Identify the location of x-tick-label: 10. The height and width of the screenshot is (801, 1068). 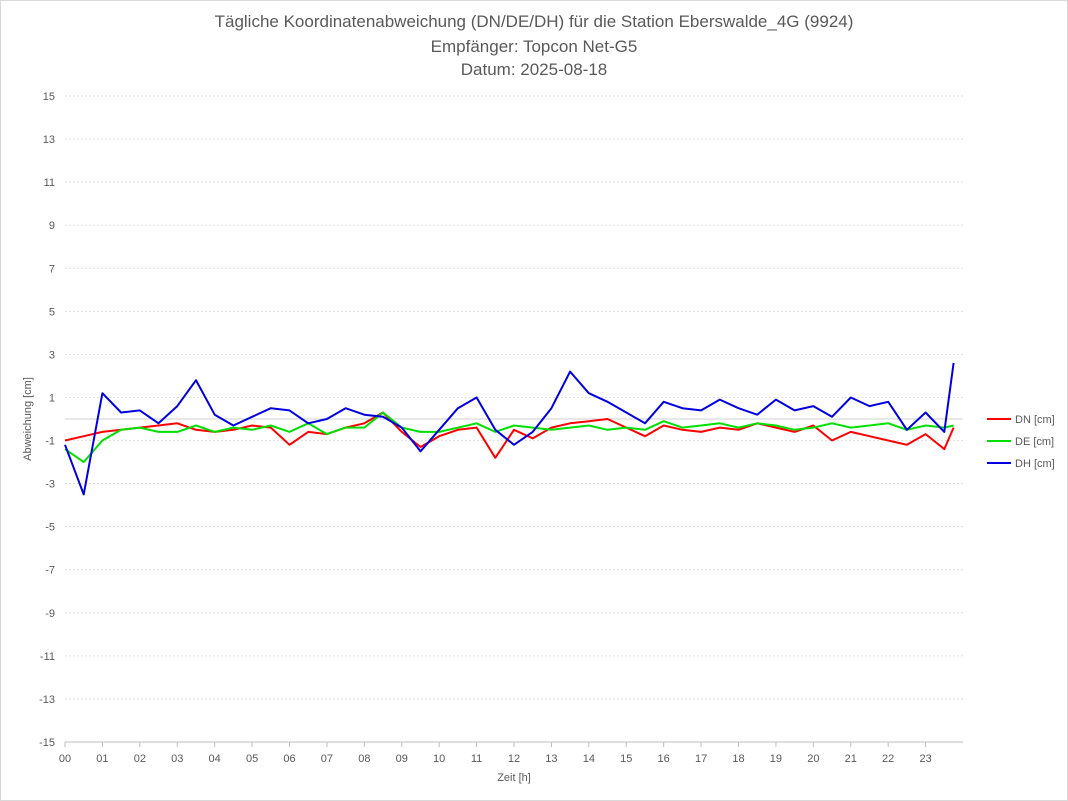
(439, 759).